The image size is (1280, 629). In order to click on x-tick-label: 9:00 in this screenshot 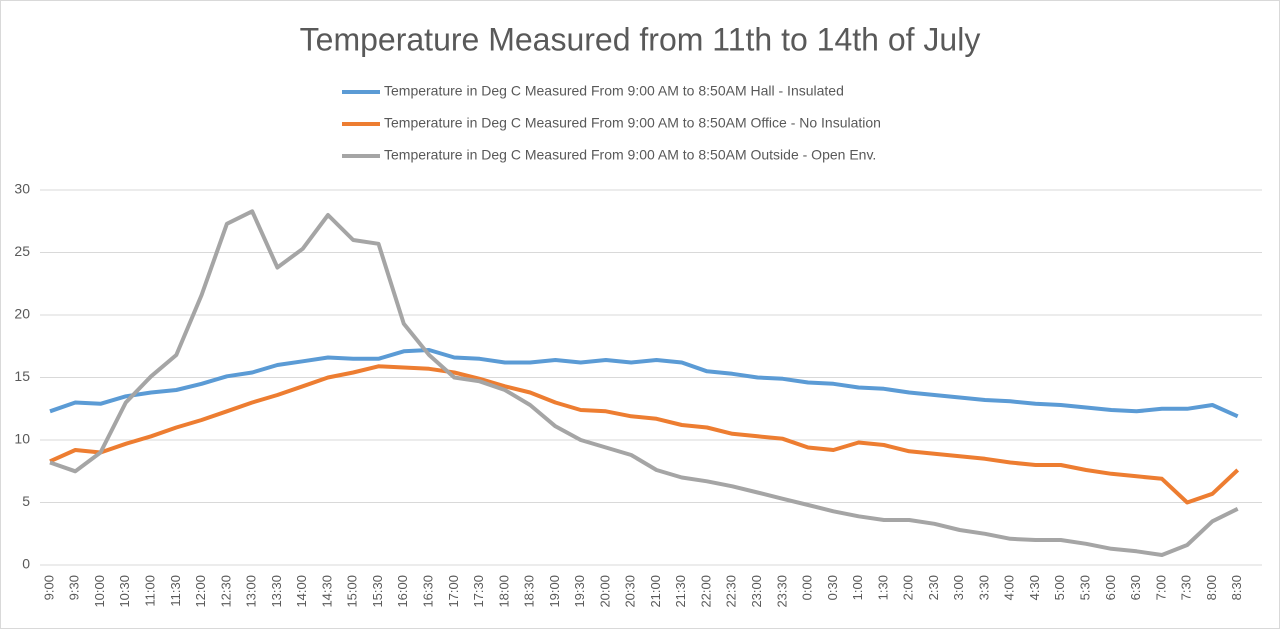, I will do `click(48, 587)`.